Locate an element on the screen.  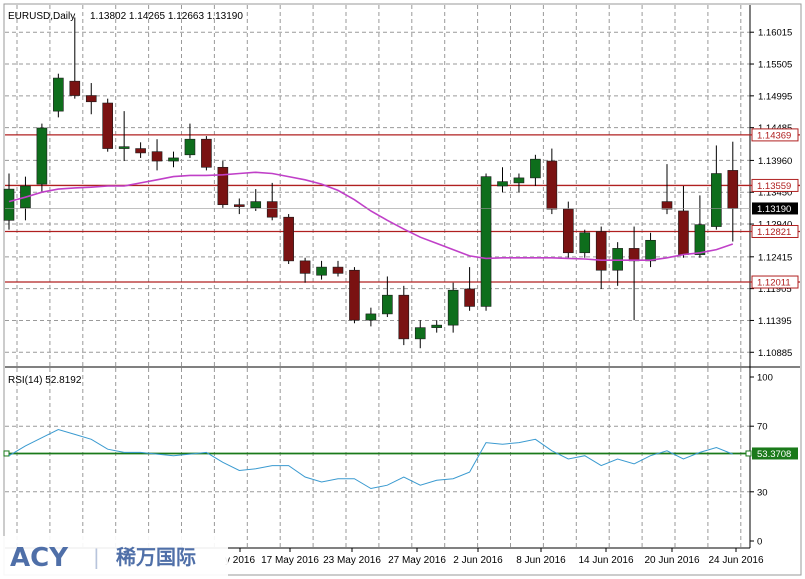
time-tick-label: 8 Jun 2016 is located at coordinates (541, 560).